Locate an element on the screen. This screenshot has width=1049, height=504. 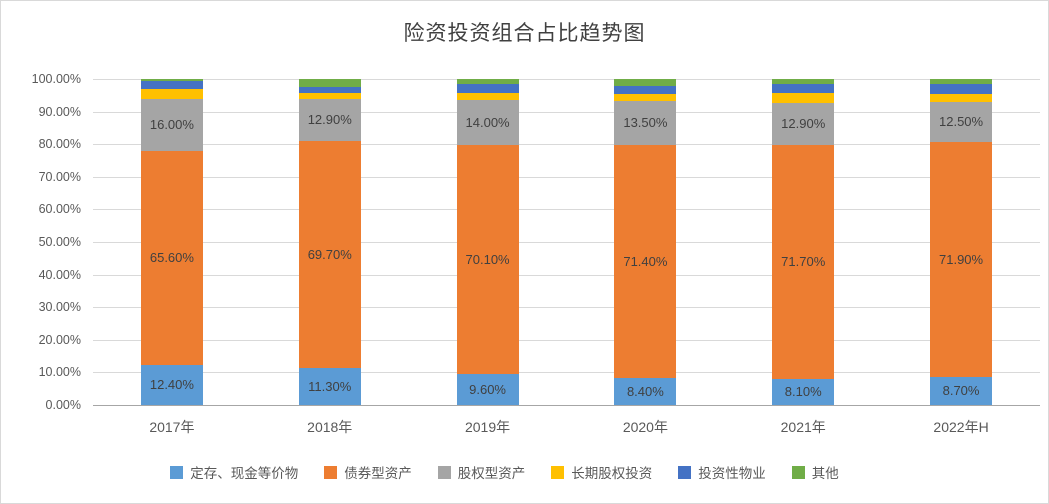
data-label: 11.30% is located at coordinates (330, 387).